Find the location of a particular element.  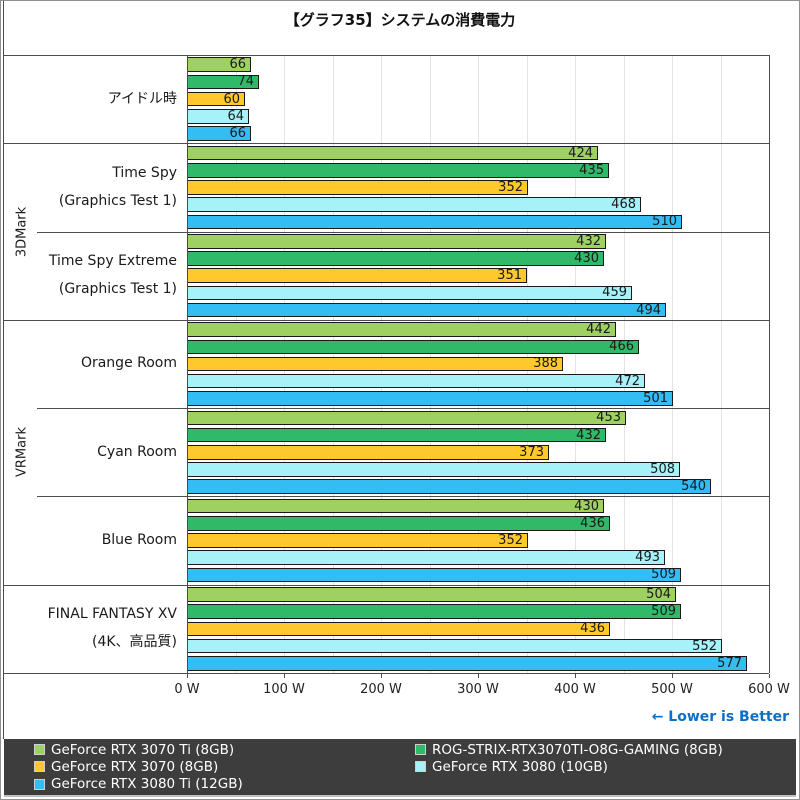

bar: 466 is located at coordinates (413, 347).